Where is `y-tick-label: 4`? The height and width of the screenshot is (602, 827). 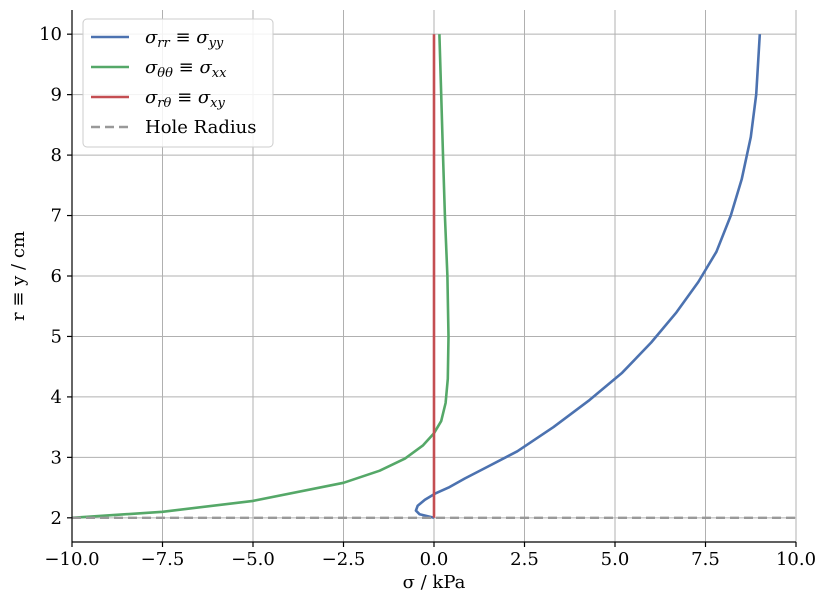 y-tick-label: 4 is located at coordinates (56, 397).